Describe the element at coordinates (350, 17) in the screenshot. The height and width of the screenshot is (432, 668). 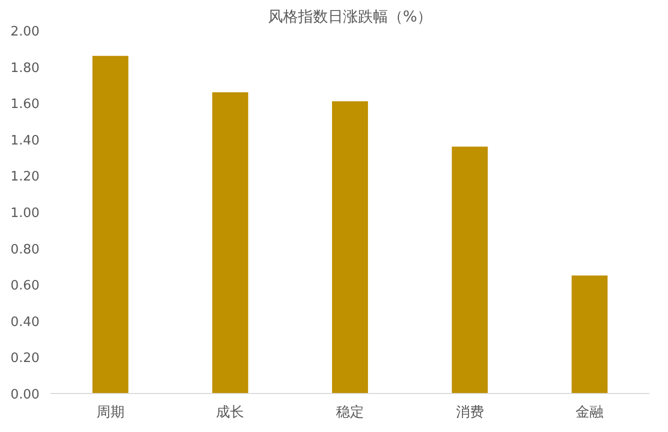
I see `chart-title: 风格指数日涨跌幅（%）` at that location.